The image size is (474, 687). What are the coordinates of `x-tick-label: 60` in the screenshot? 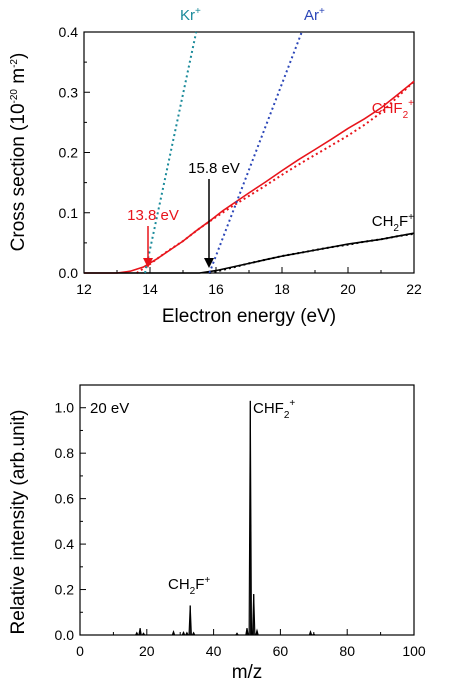 It's located at (281, 651).